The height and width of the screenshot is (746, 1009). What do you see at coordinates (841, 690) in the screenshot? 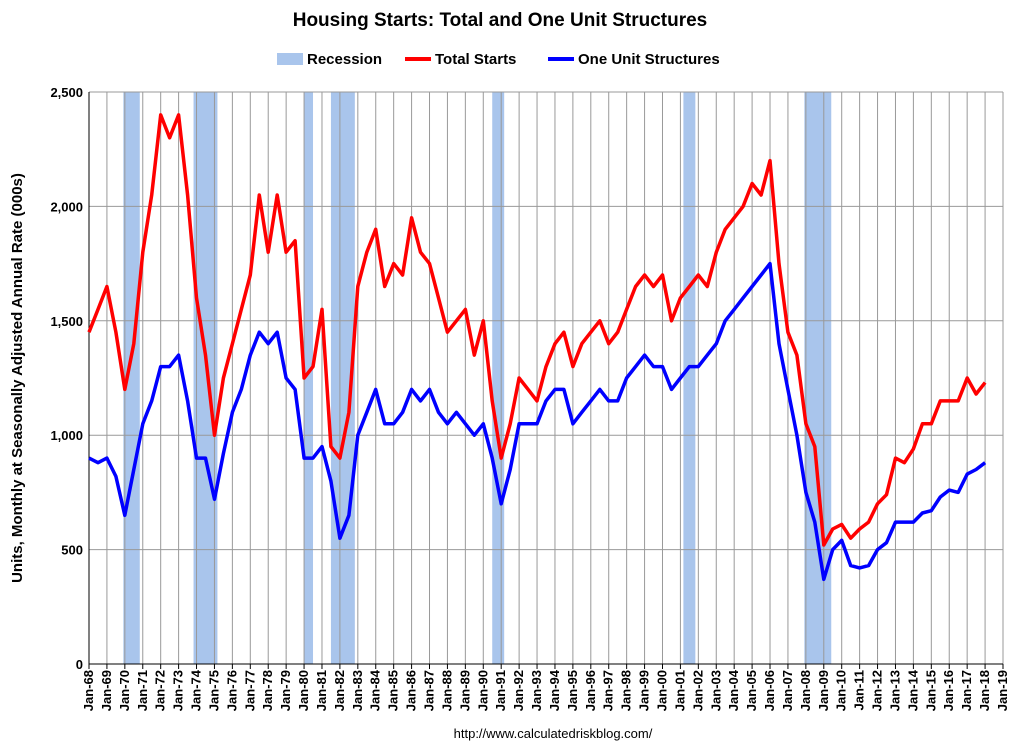
I see `x-tick-label: Jan-10` at bounding box center [841, 690].